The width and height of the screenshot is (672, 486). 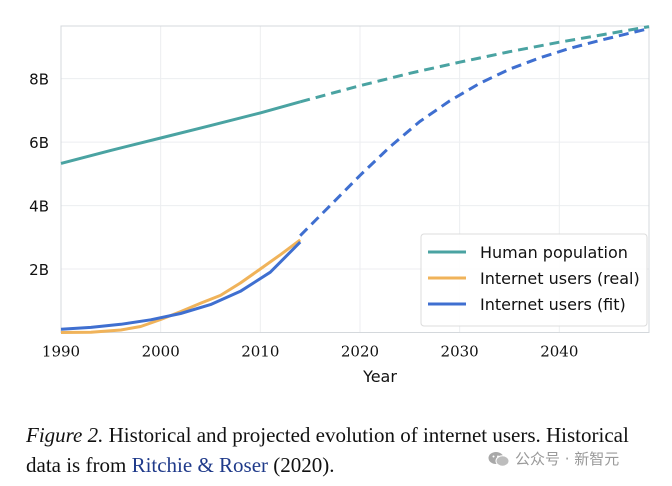 I want to click on x-axis-label: Year, so click(x=379, y=376).